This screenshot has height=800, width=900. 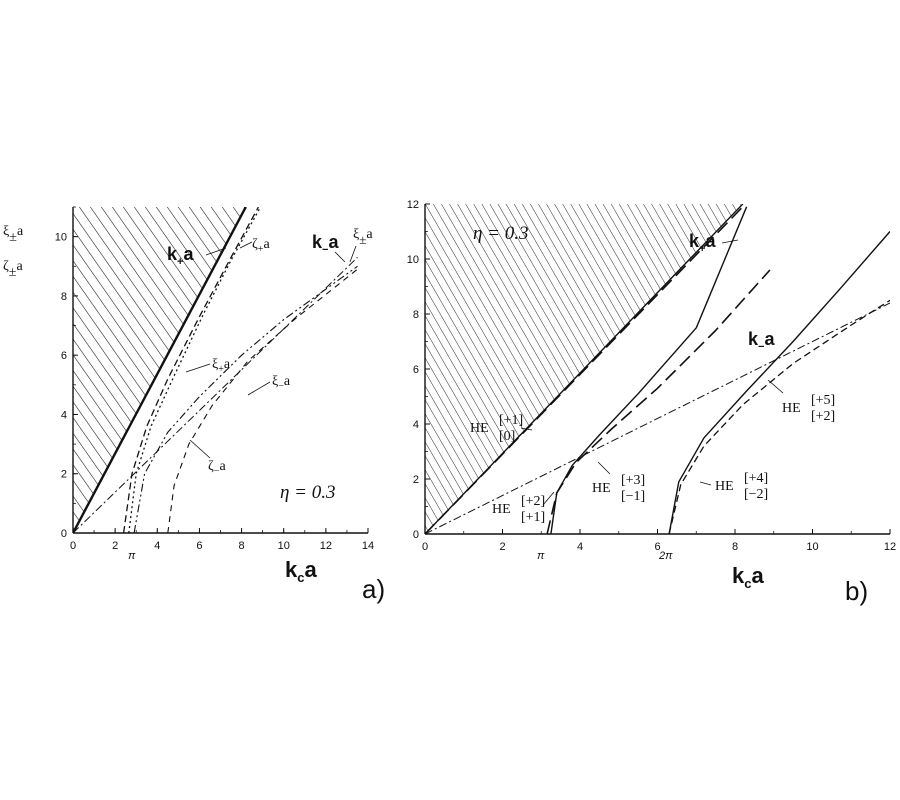 I want to click on panel-b-pi-tick: π, so click(x=541, y=556).